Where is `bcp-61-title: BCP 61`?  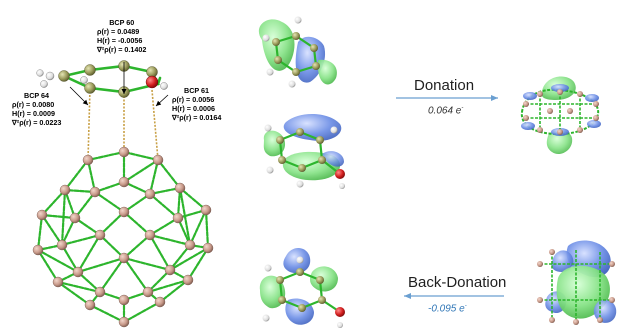 bcp-61-title: BCP 61 is located at coordinates (197, 90).